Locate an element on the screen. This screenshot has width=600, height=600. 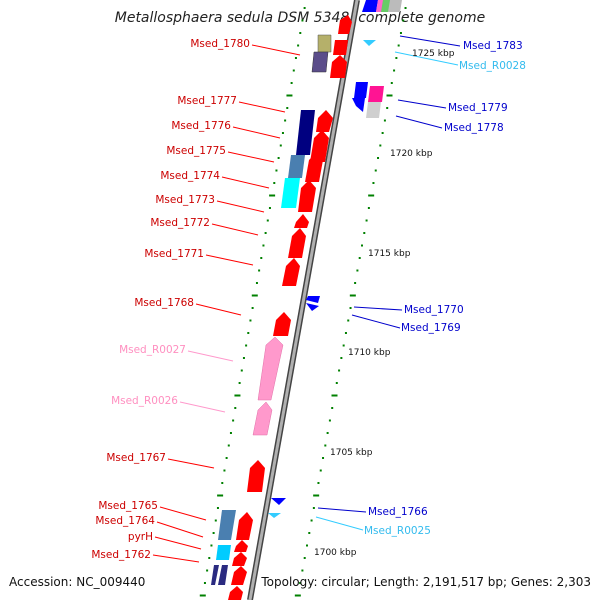
feature-msed-1775-red is located at coordinates (319, 146).